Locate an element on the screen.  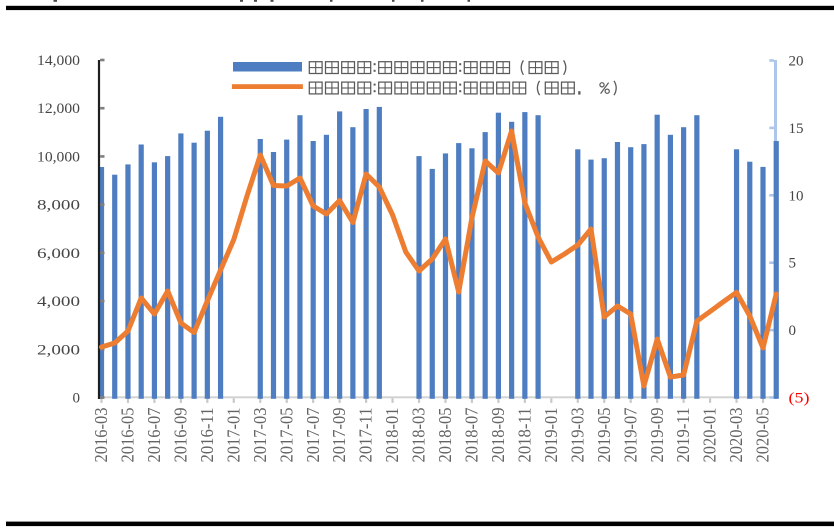
svg-text: 10 is located at coordinates (796, 196).